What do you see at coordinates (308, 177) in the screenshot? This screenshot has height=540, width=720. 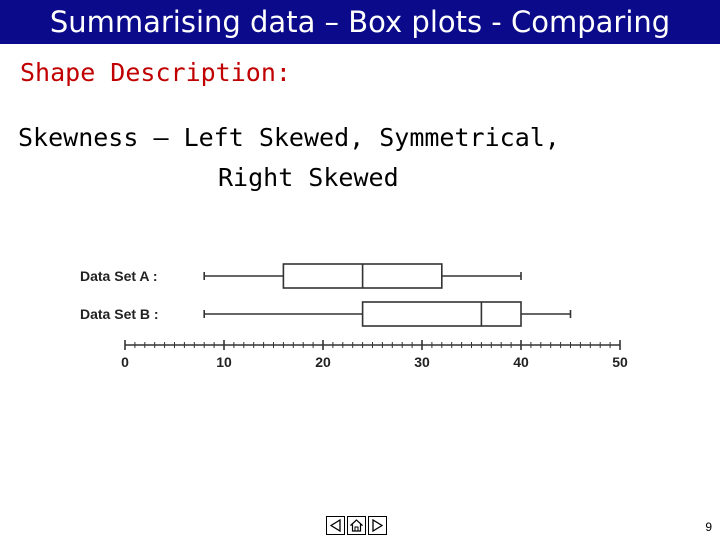 I see `skewness-line-2: Right Skewed` at bounding box center [308, 177].